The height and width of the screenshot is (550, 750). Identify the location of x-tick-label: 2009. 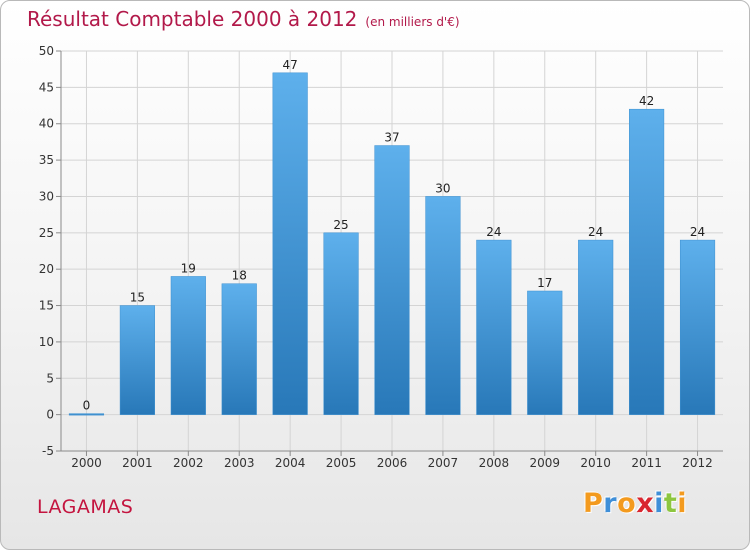
(544, 463).